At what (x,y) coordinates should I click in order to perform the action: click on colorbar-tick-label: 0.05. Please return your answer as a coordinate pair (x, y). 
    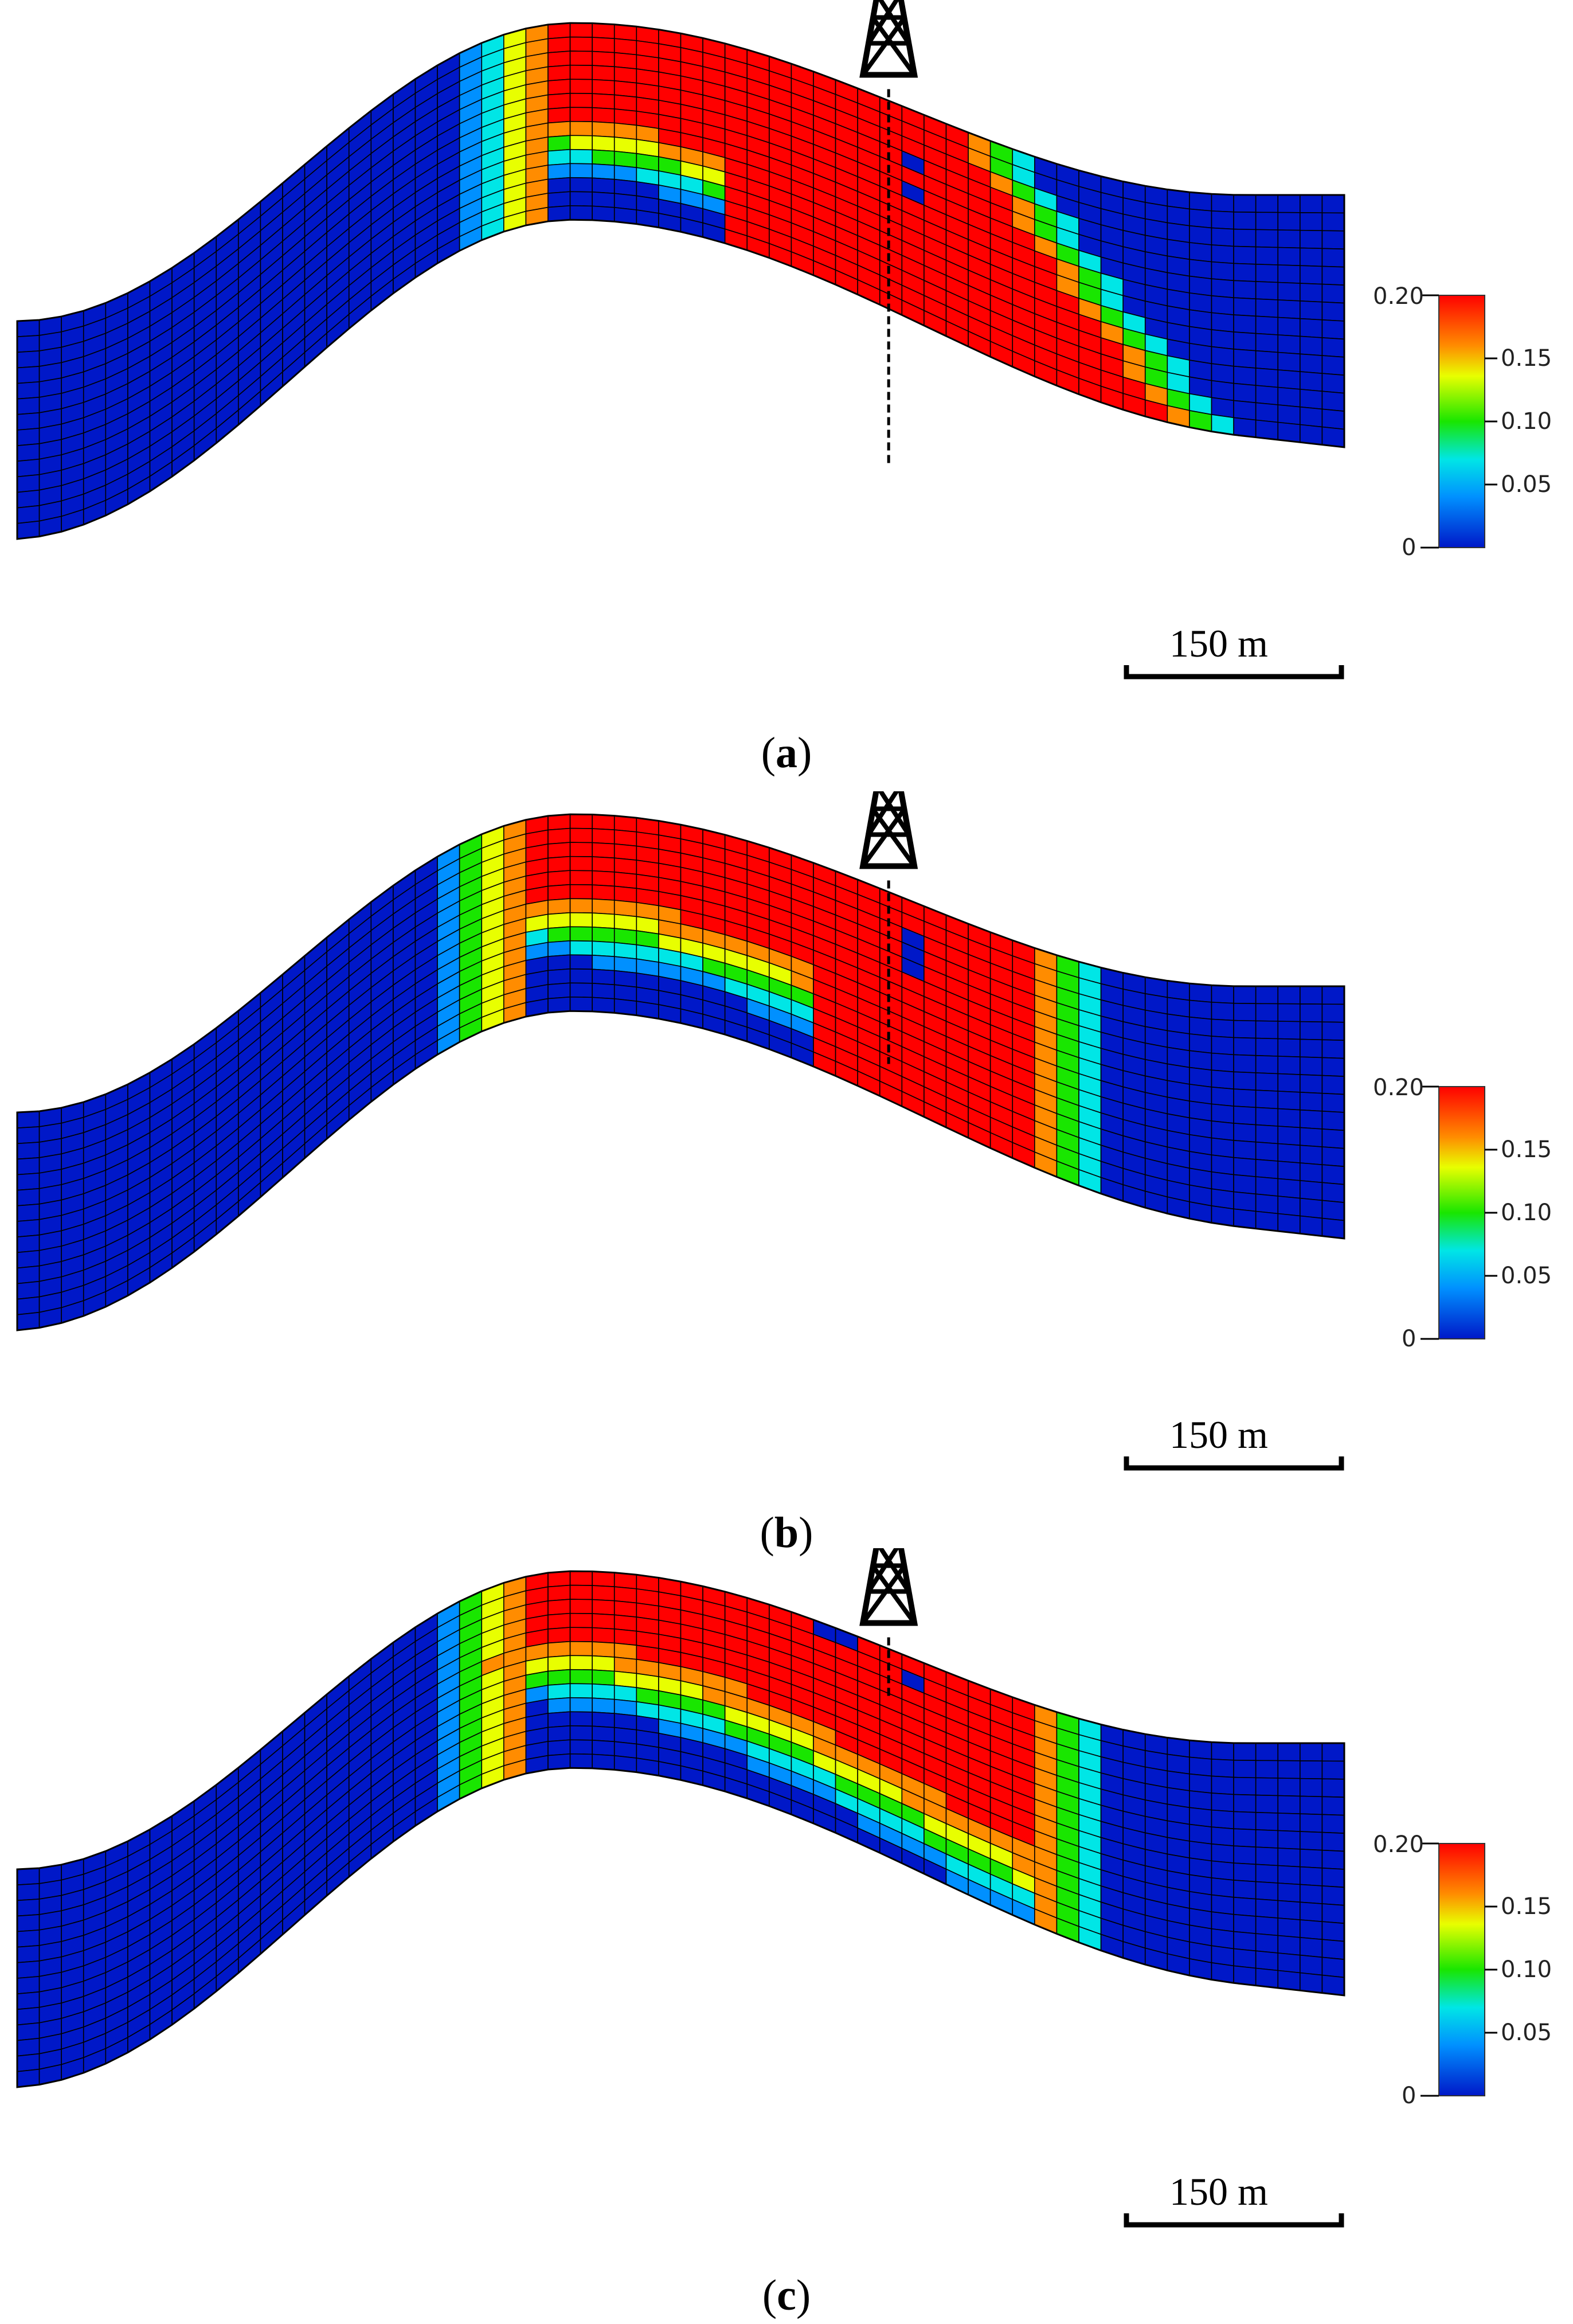
    Looking at the image, I should click on (1526, 2033).